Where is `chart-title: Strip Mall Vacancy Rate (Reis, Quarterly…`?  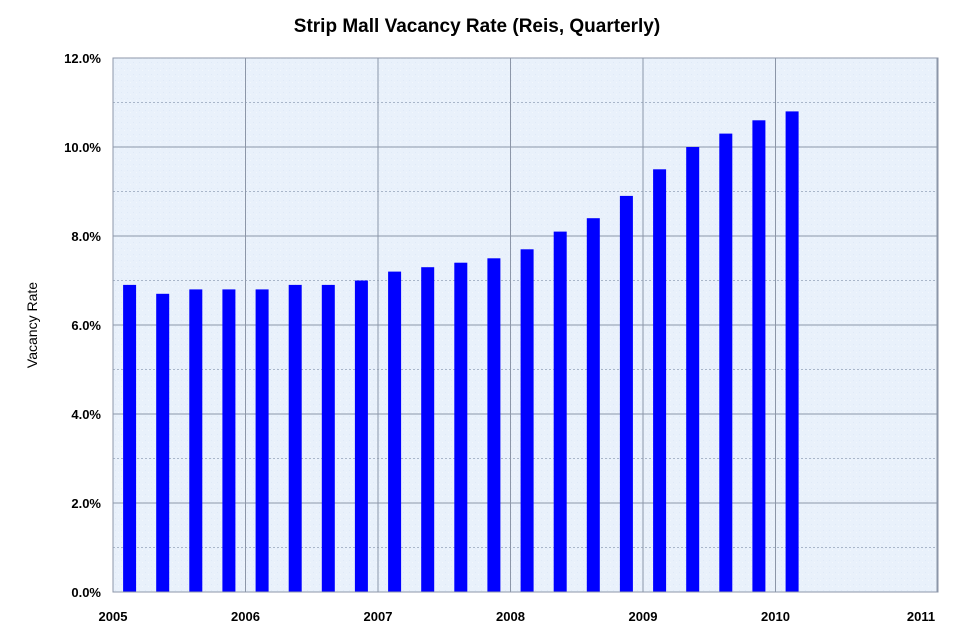
chart-title: Strip Mall Vacancy Rate (Reis, Quarterly… is located at coordinates (477, 26).